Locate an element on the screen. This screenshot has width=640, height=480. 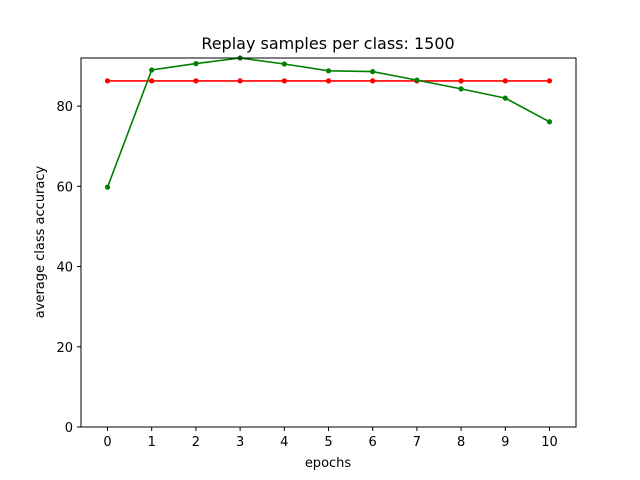
y-axis-label: average class accuracy is located at coordinates (40, 241).